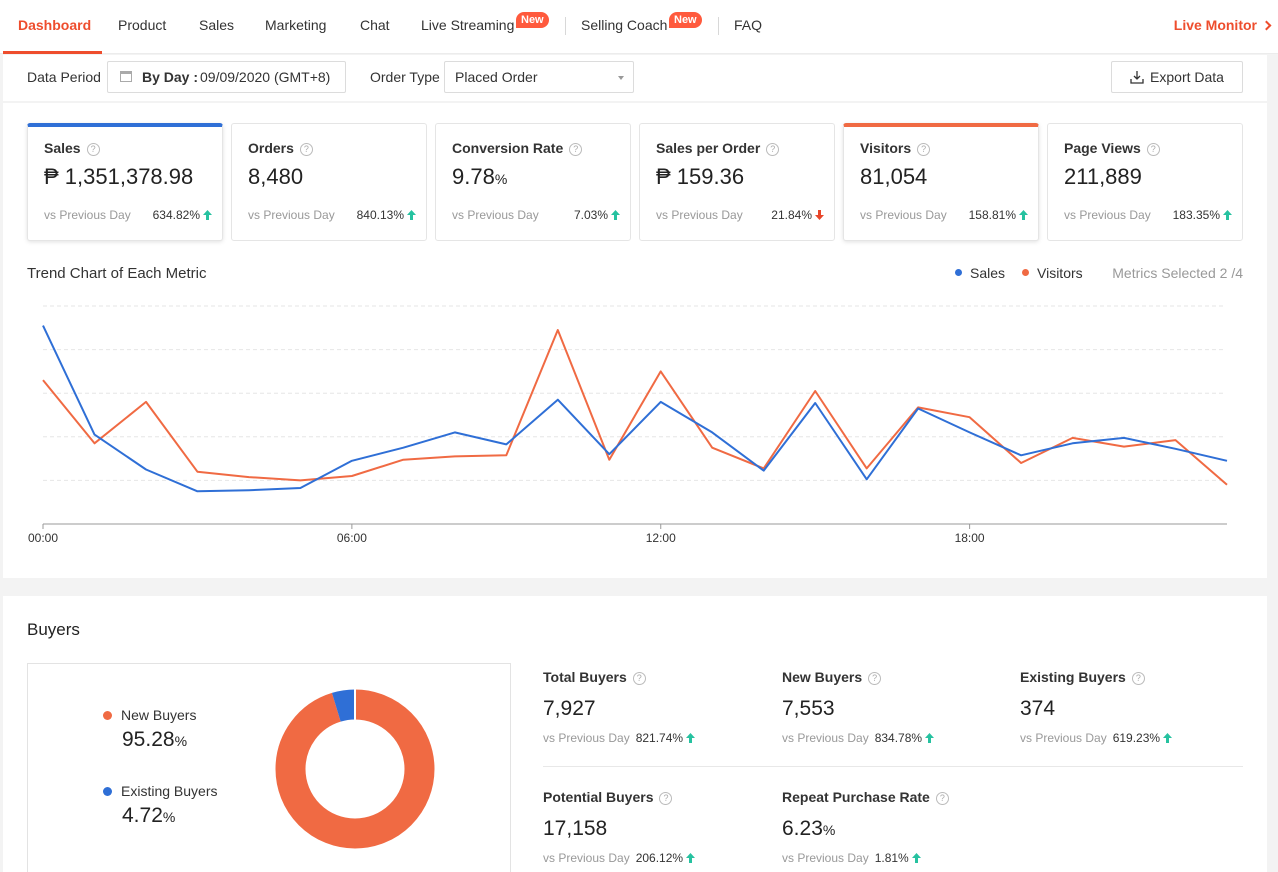 The height and width of the screenshot is (872, 1278). What do you see at coordinates (296, 25) in the screenshot?
I see `nav-tab-marketing: Marketing` at bounding box center [296, 25].